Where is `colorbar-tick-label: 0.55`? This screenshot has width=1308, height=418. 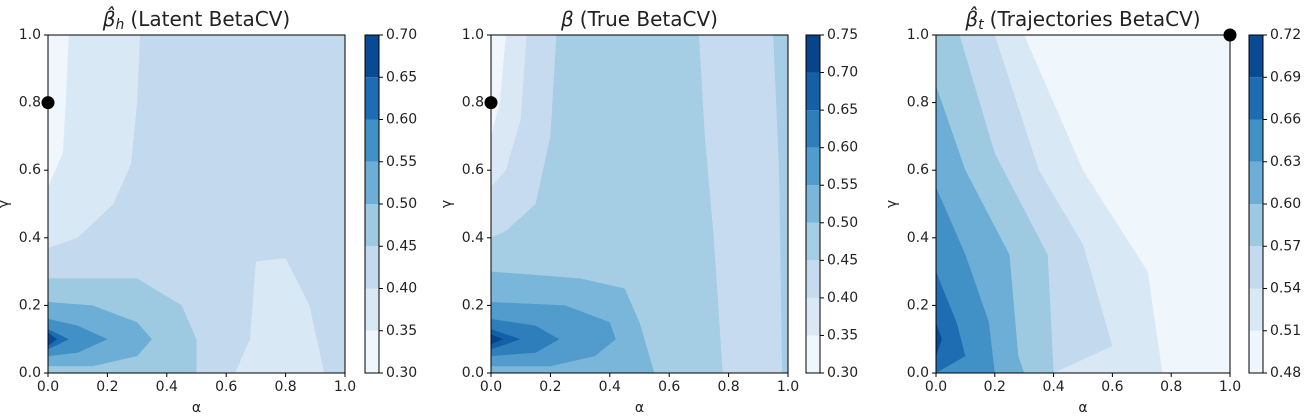
colorbar-tick-label: 0.55 is located at coordinates (842, 185).